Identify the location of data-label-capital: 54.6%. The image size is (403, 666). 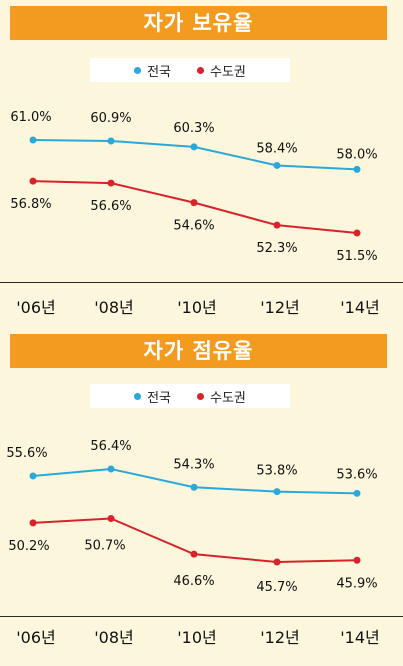
(193, 226).